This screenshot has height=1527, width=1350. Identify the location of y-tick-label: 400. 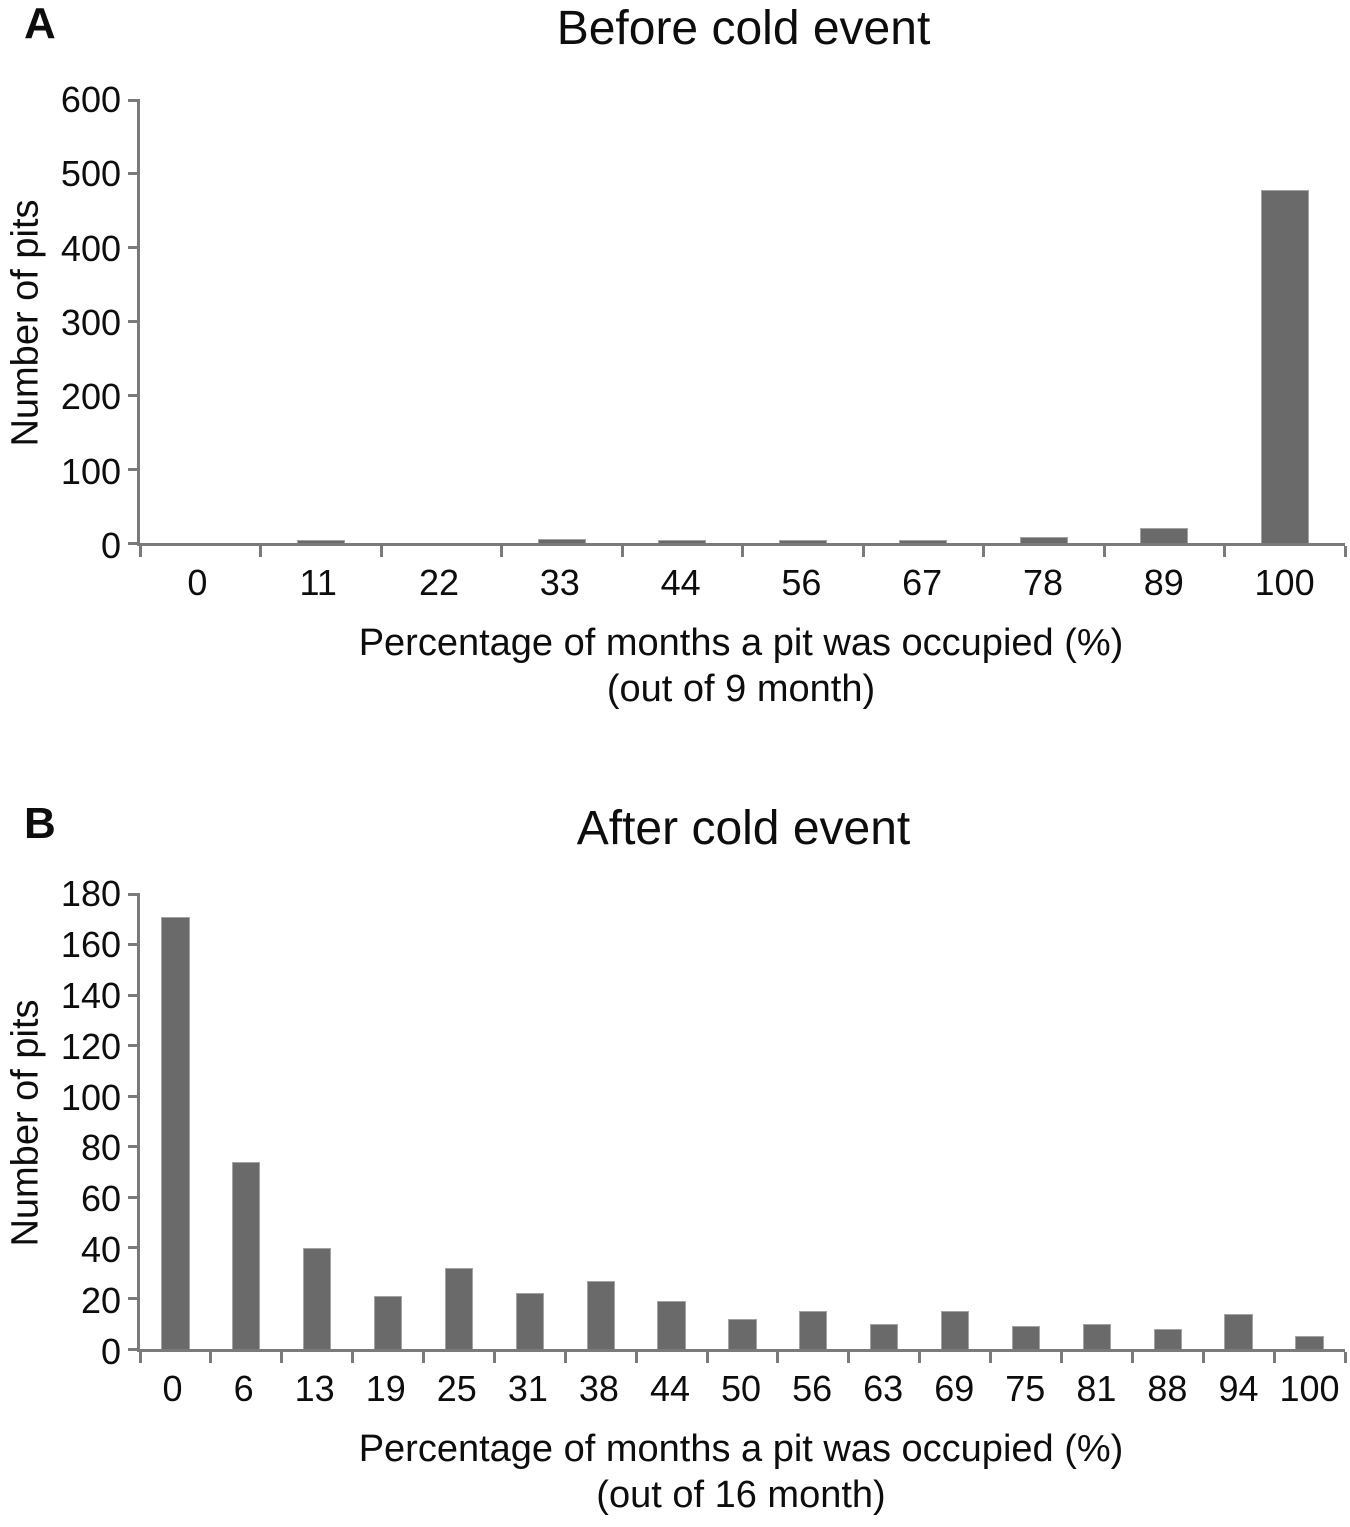
(90, 248).